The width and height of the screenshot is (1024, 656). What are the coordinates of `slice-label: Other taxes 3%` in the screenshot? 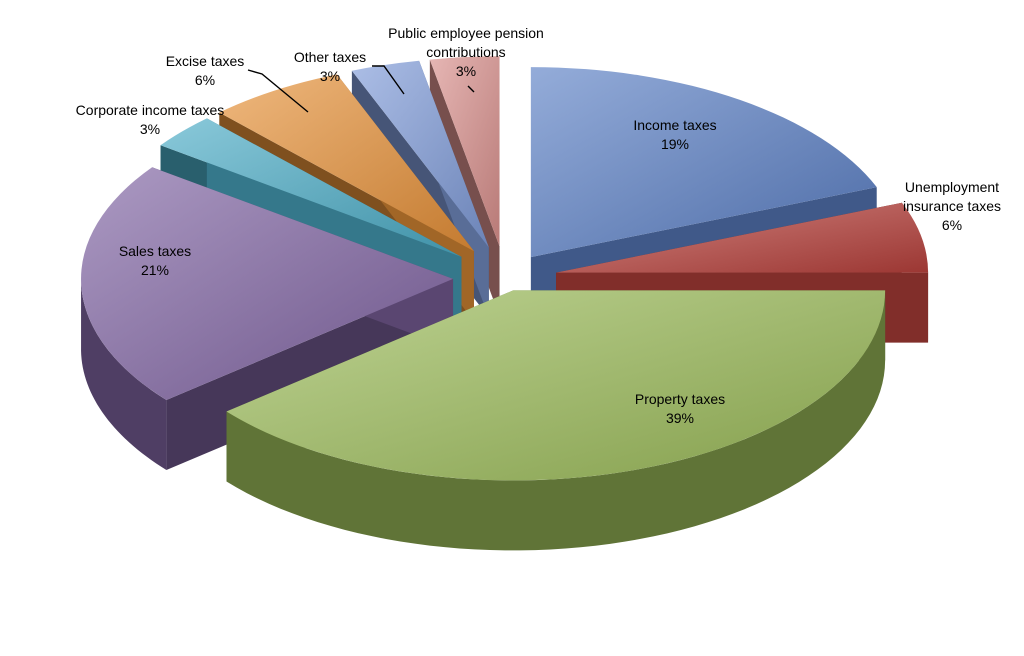 It's located at (330, 66).